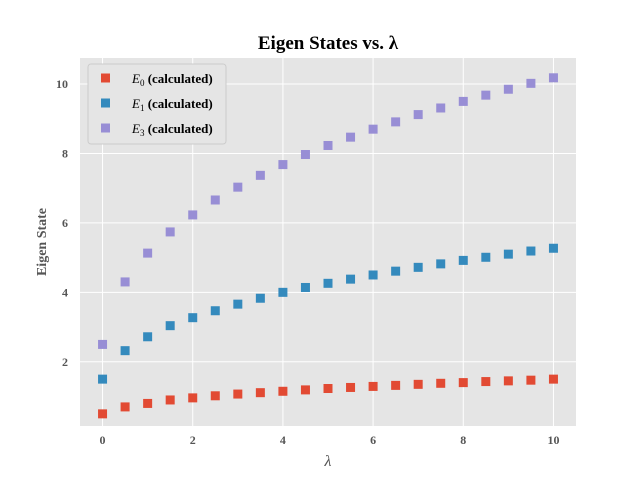 Image resolution: width=640 pixels, height=478 pixels. I want to click on y-tick-label: 10, so click(62, 84).